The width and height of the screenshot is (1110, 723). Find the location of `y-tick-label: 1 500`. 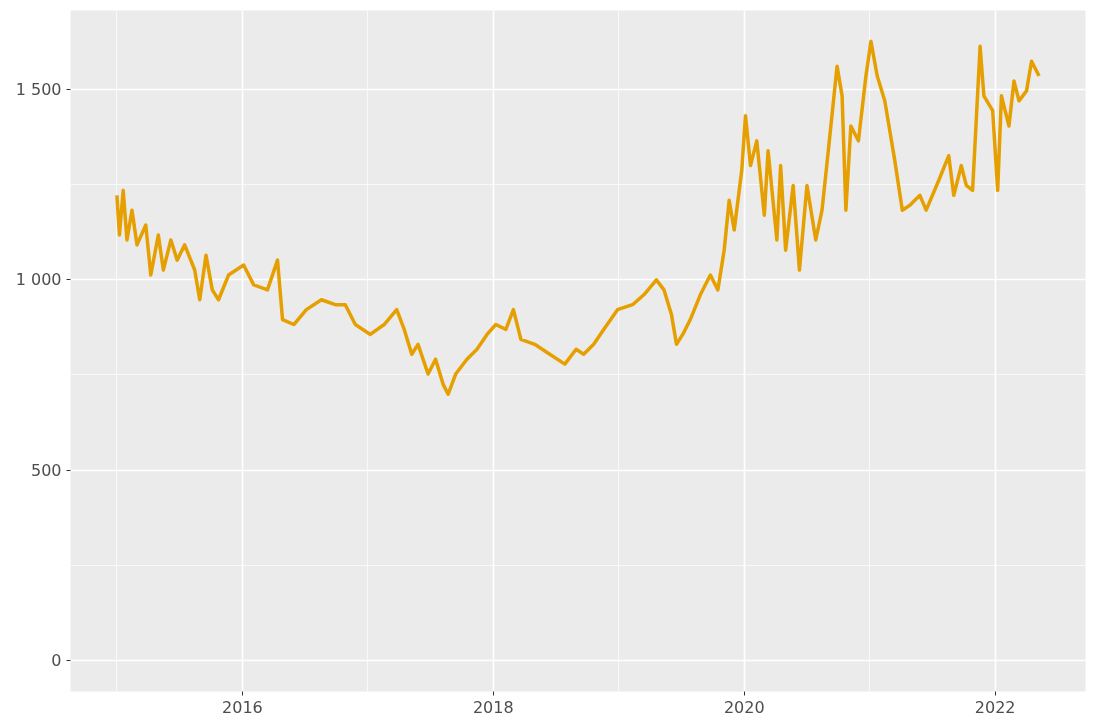

y-tick-label: 1 500 is located at coordinates (38, 89).